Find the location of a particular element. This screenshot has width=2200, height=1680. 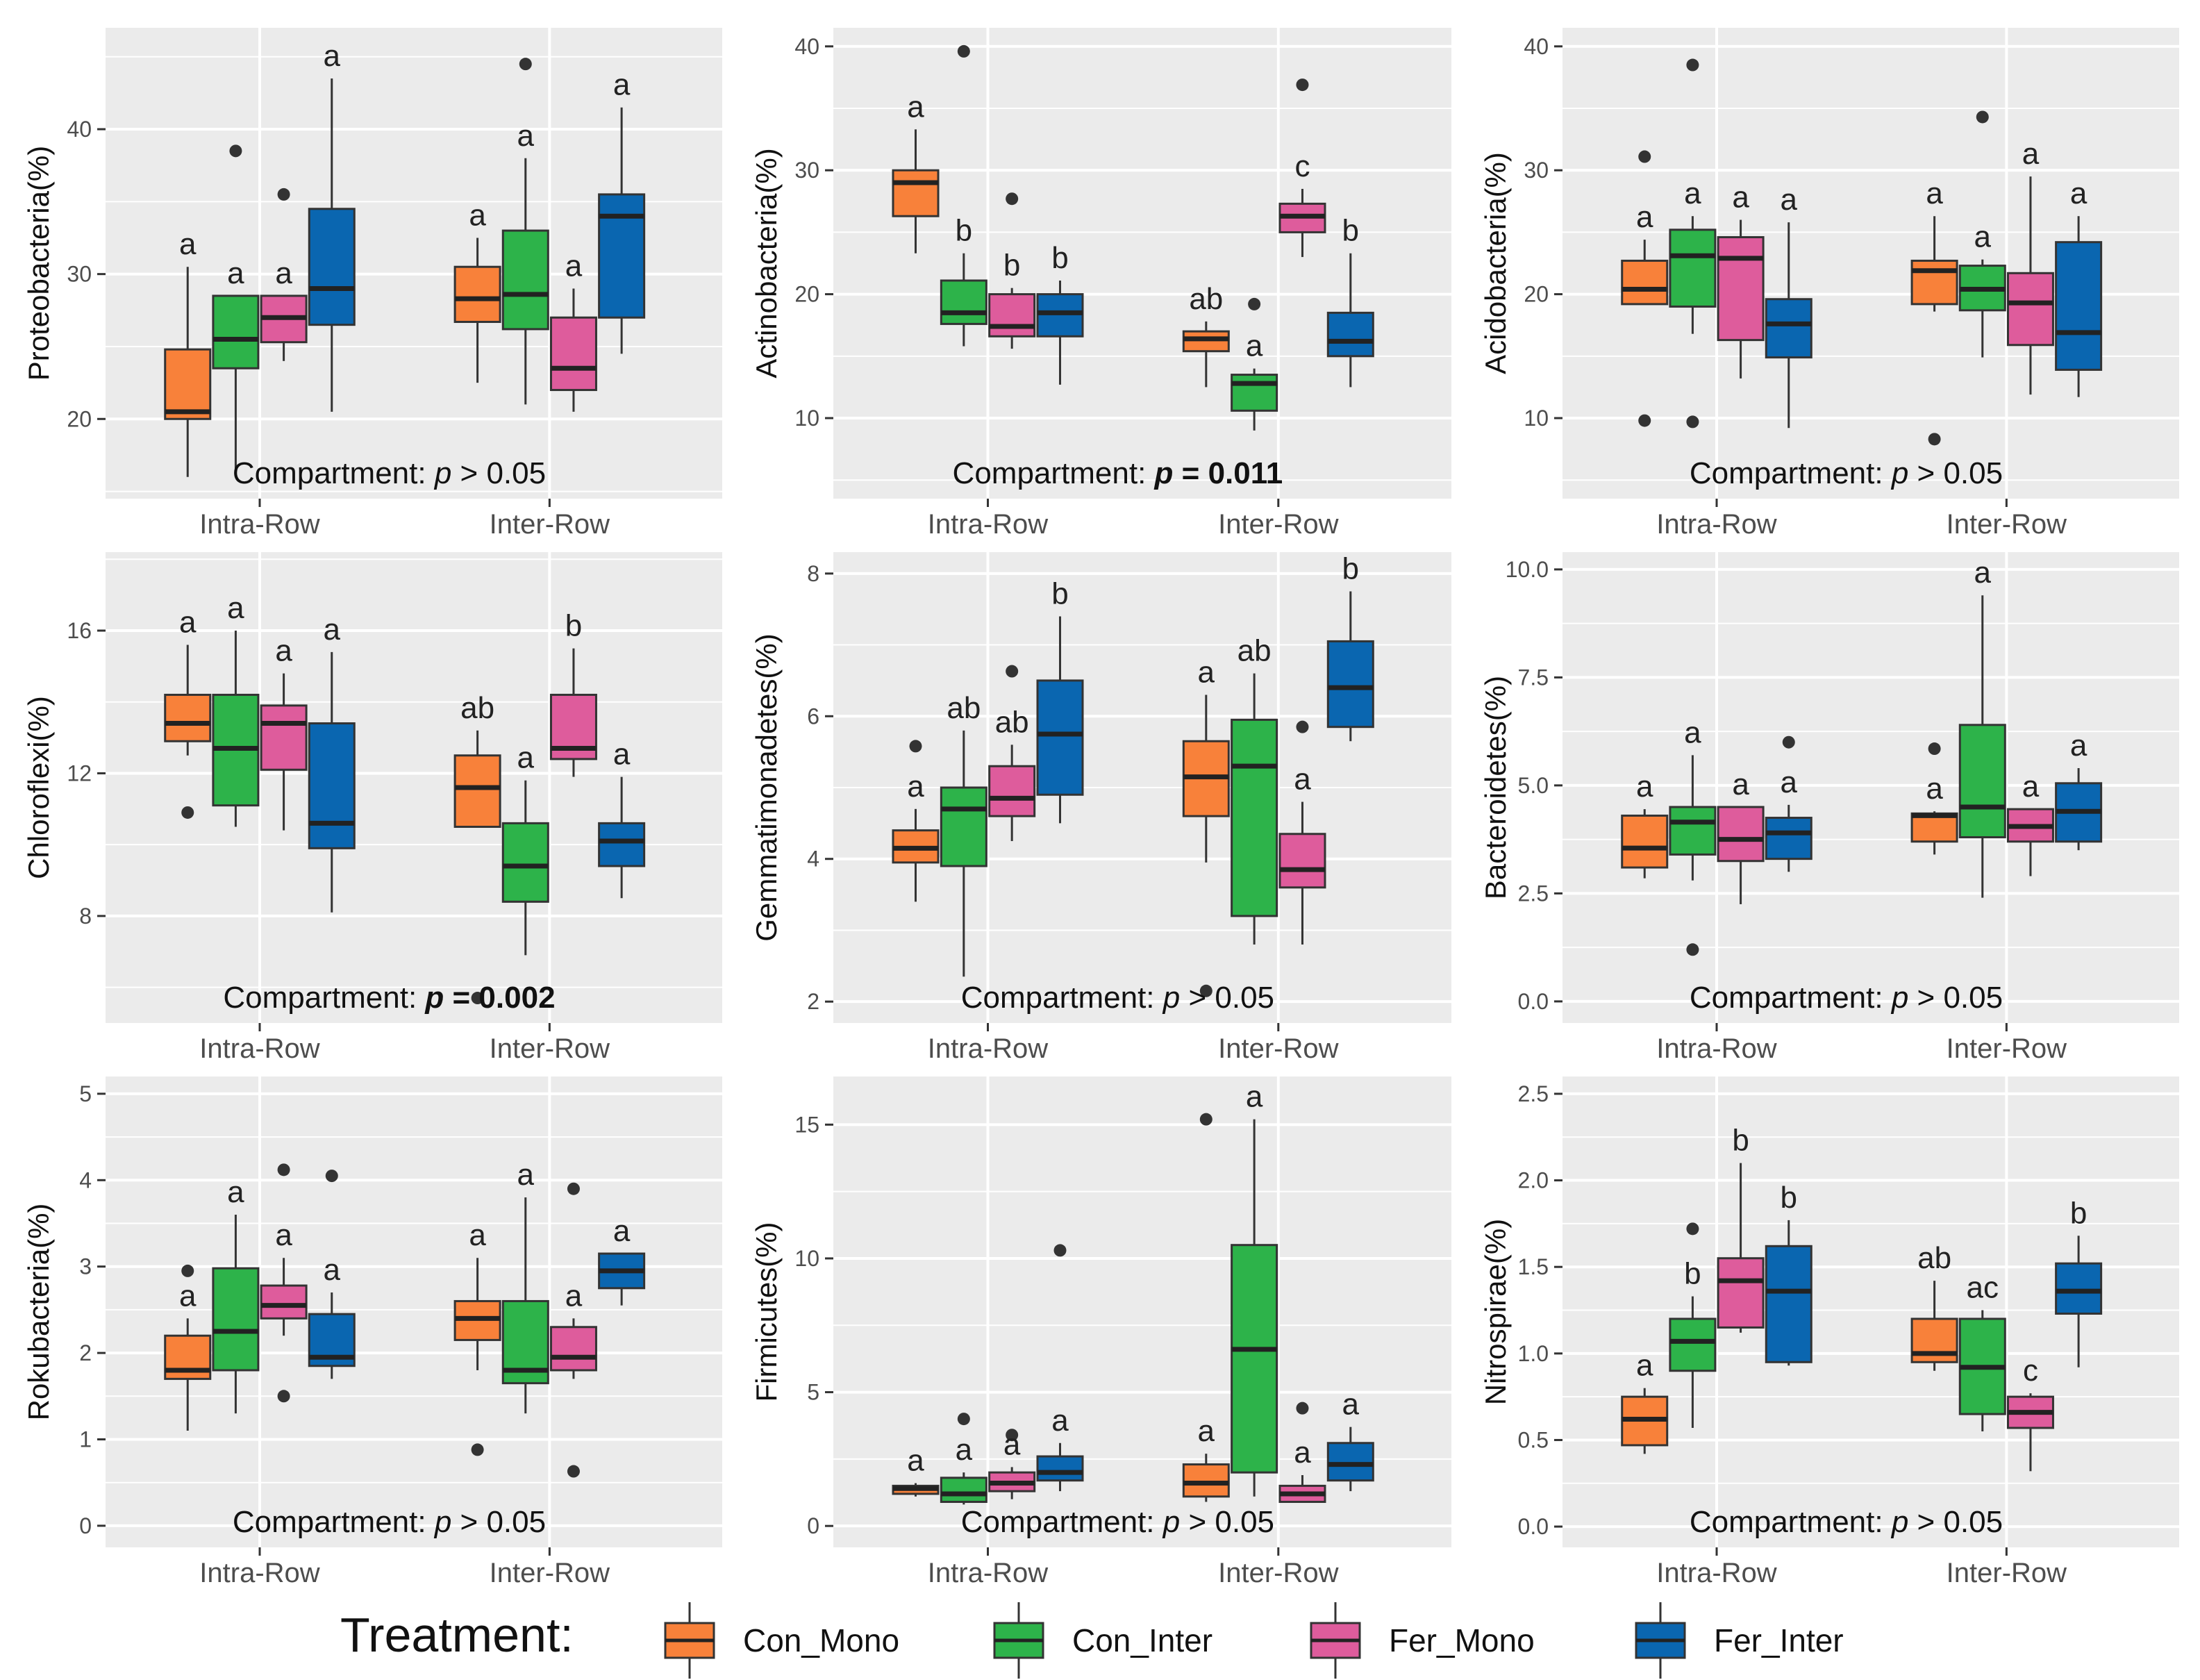

y-tick-label: 1.0 is located at coordinates (1533, 1353).